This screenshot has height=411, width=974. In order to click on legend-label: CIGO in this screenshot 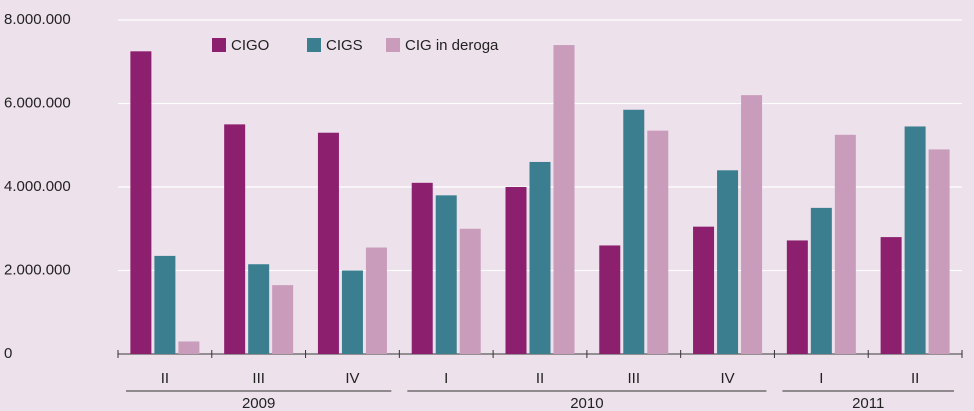, I will do `click(250, 45)`.